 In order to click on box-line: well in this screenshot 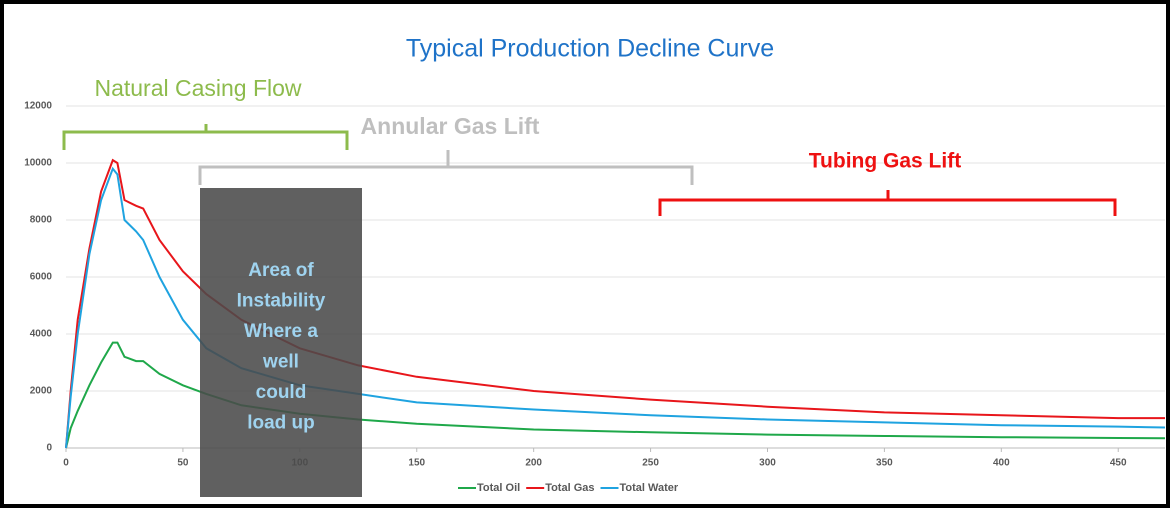, I will do `click(280, 362)`.